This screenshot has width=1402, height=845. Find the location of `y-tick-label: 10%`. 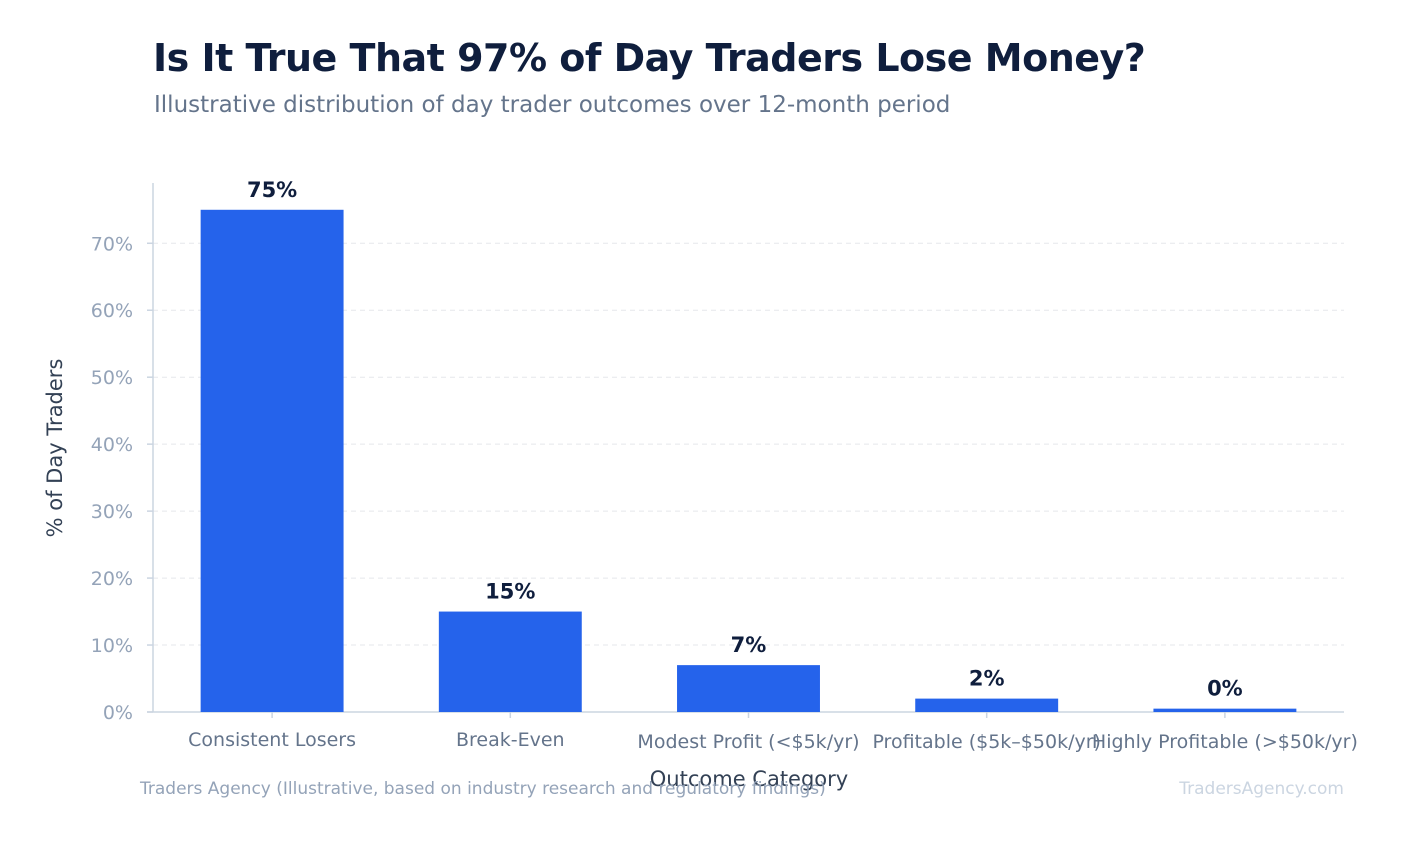

y-tick-label: 10% is located at coordinates (112, 646).